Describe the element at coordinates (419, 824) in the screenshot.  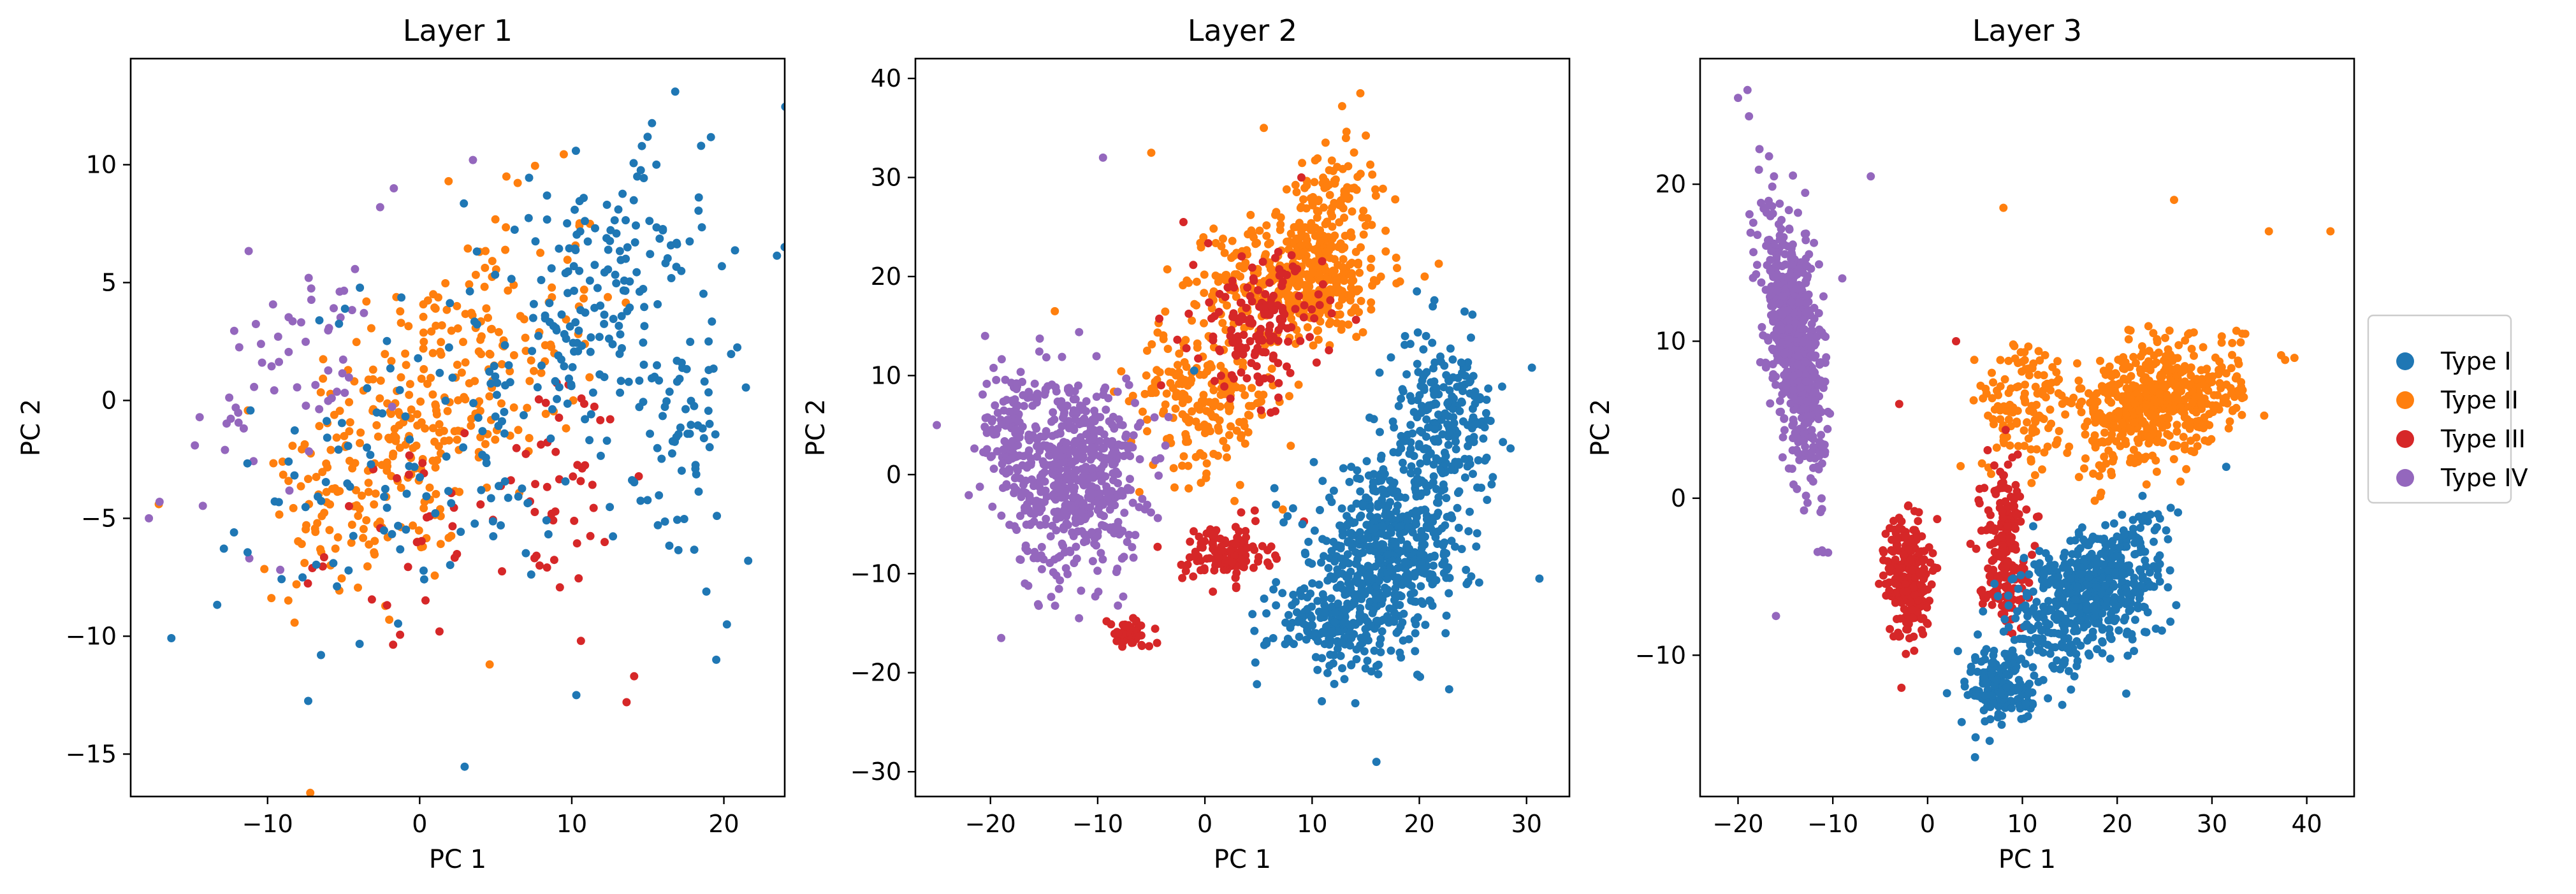
I see `x-tick-label: 0` at that location.